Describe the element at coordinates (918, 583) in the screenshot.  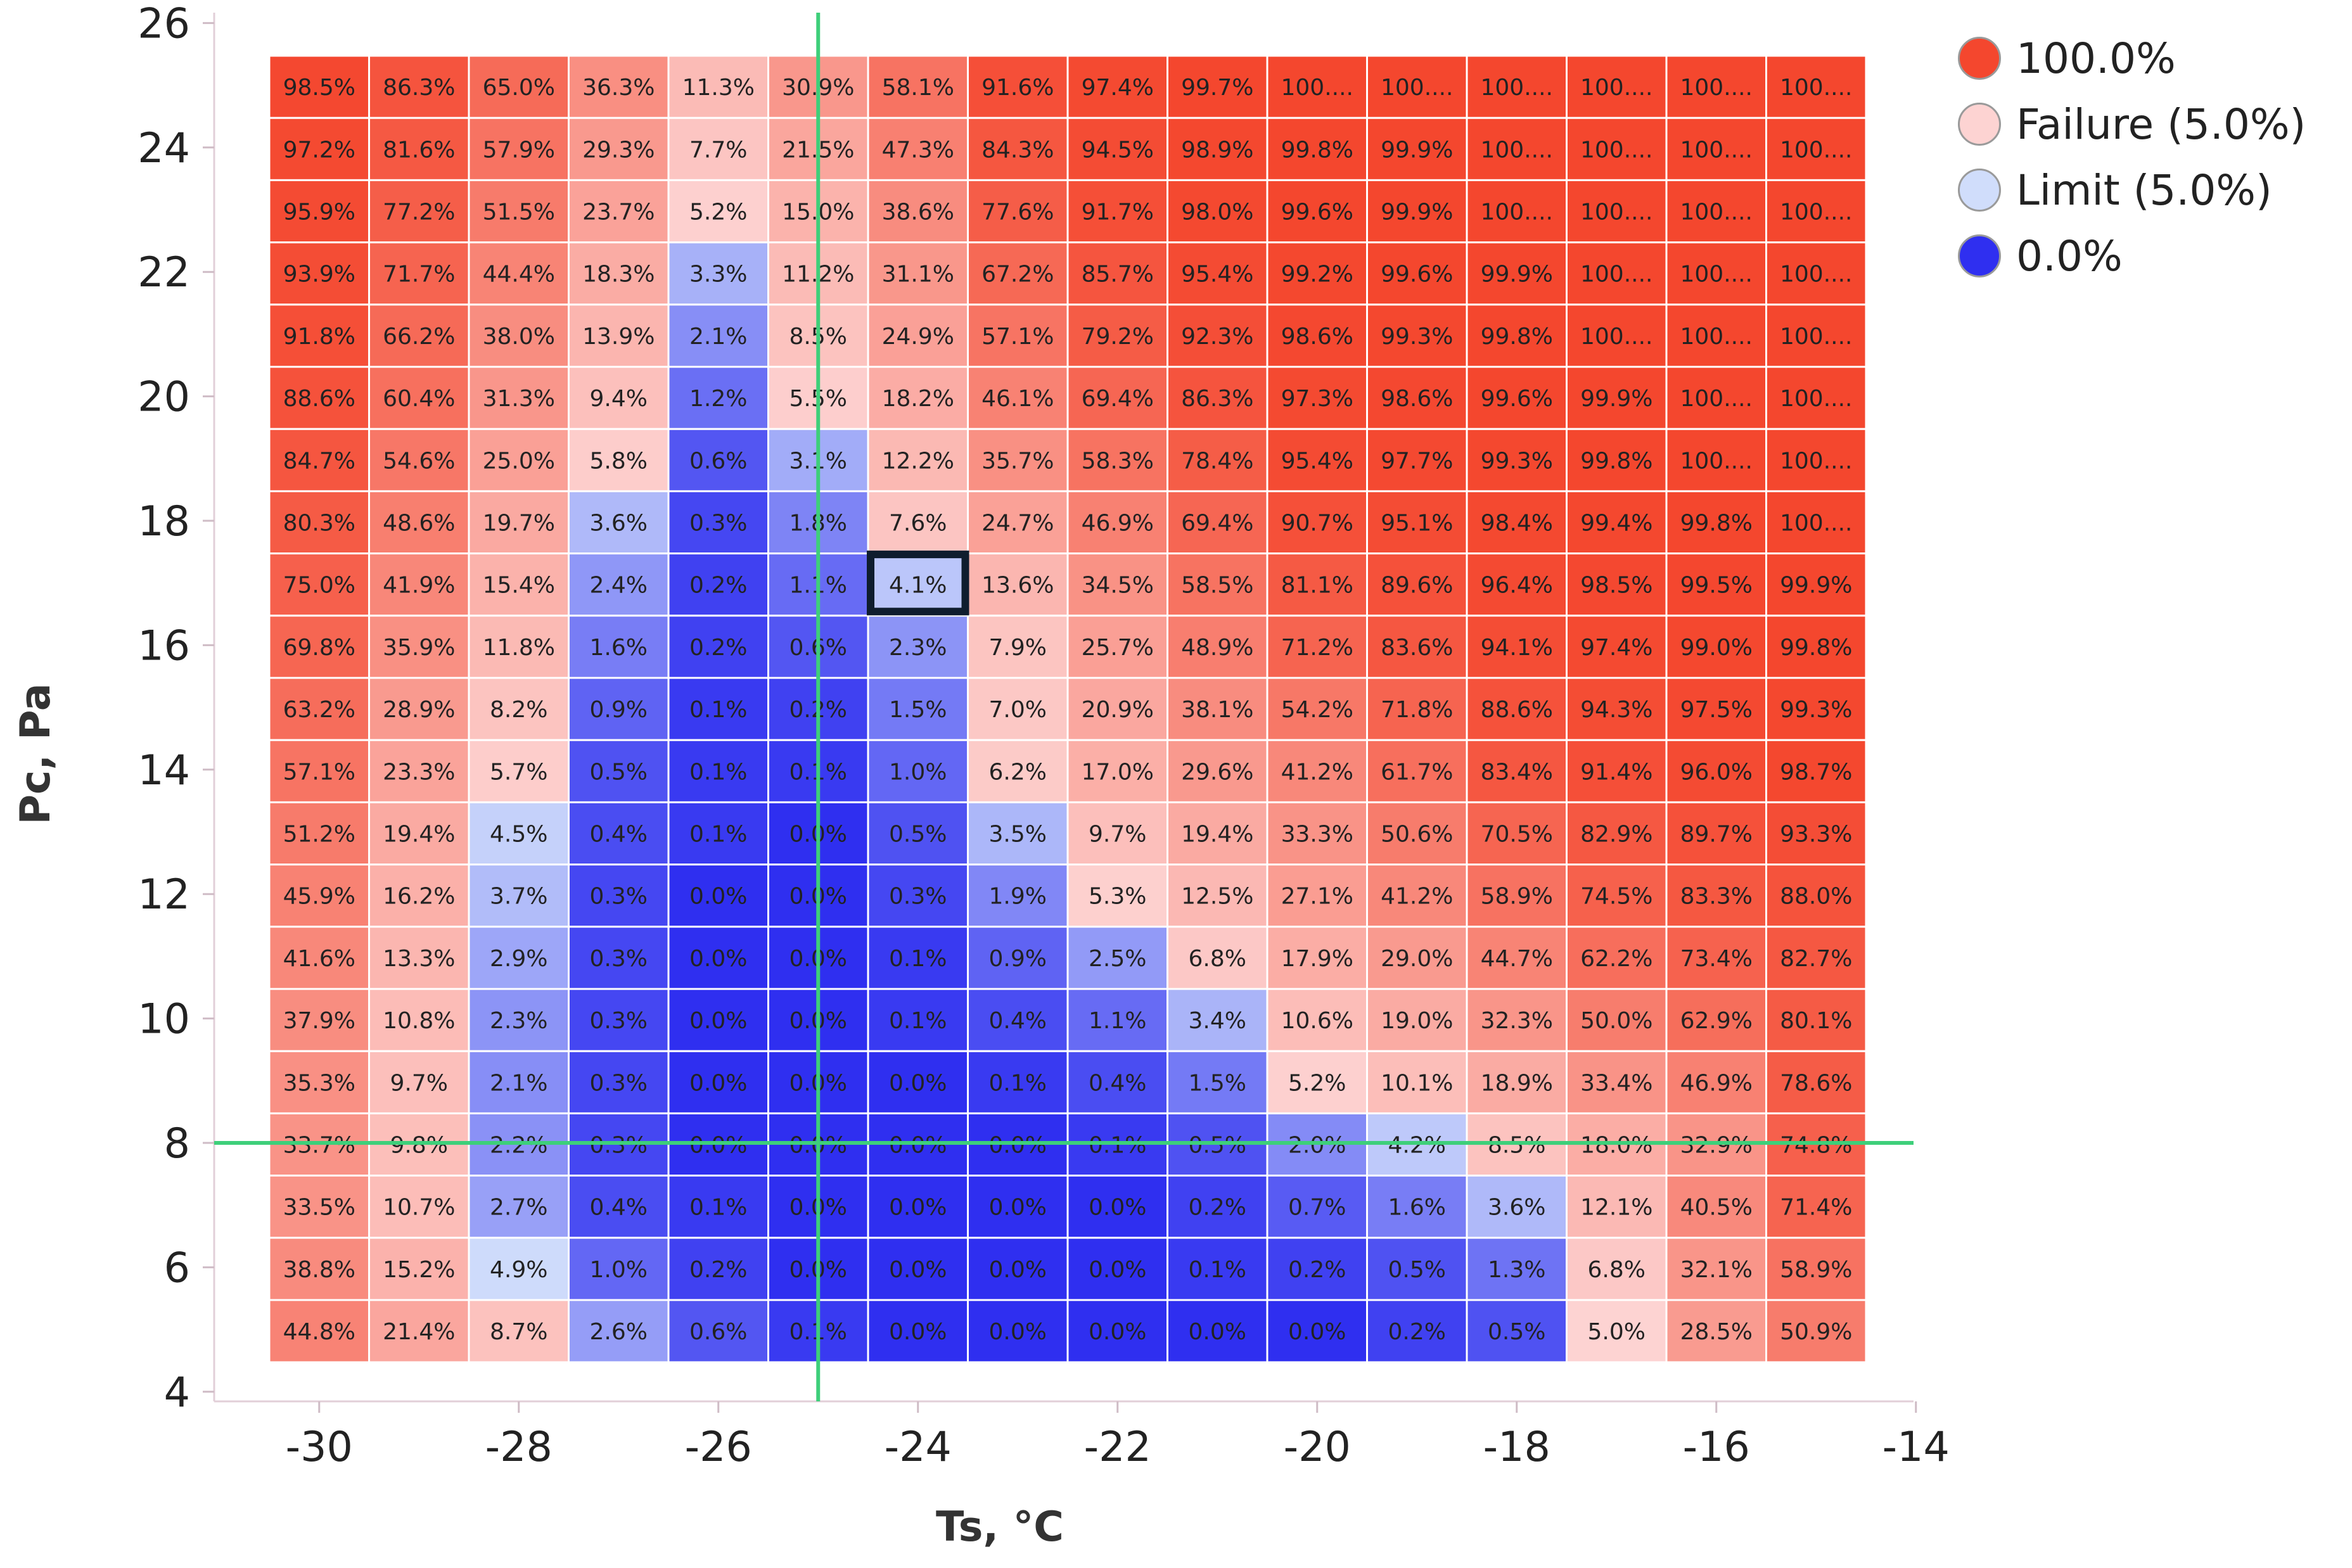
I see `selected-cell-highlight` at that location.